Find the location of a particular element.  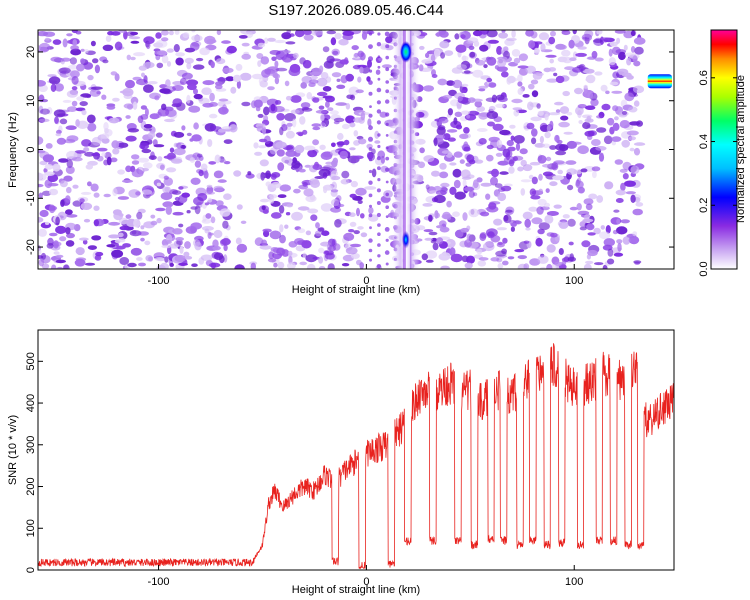

colorbar-tick-label: 0.2 is located at coordinates (704, 205).